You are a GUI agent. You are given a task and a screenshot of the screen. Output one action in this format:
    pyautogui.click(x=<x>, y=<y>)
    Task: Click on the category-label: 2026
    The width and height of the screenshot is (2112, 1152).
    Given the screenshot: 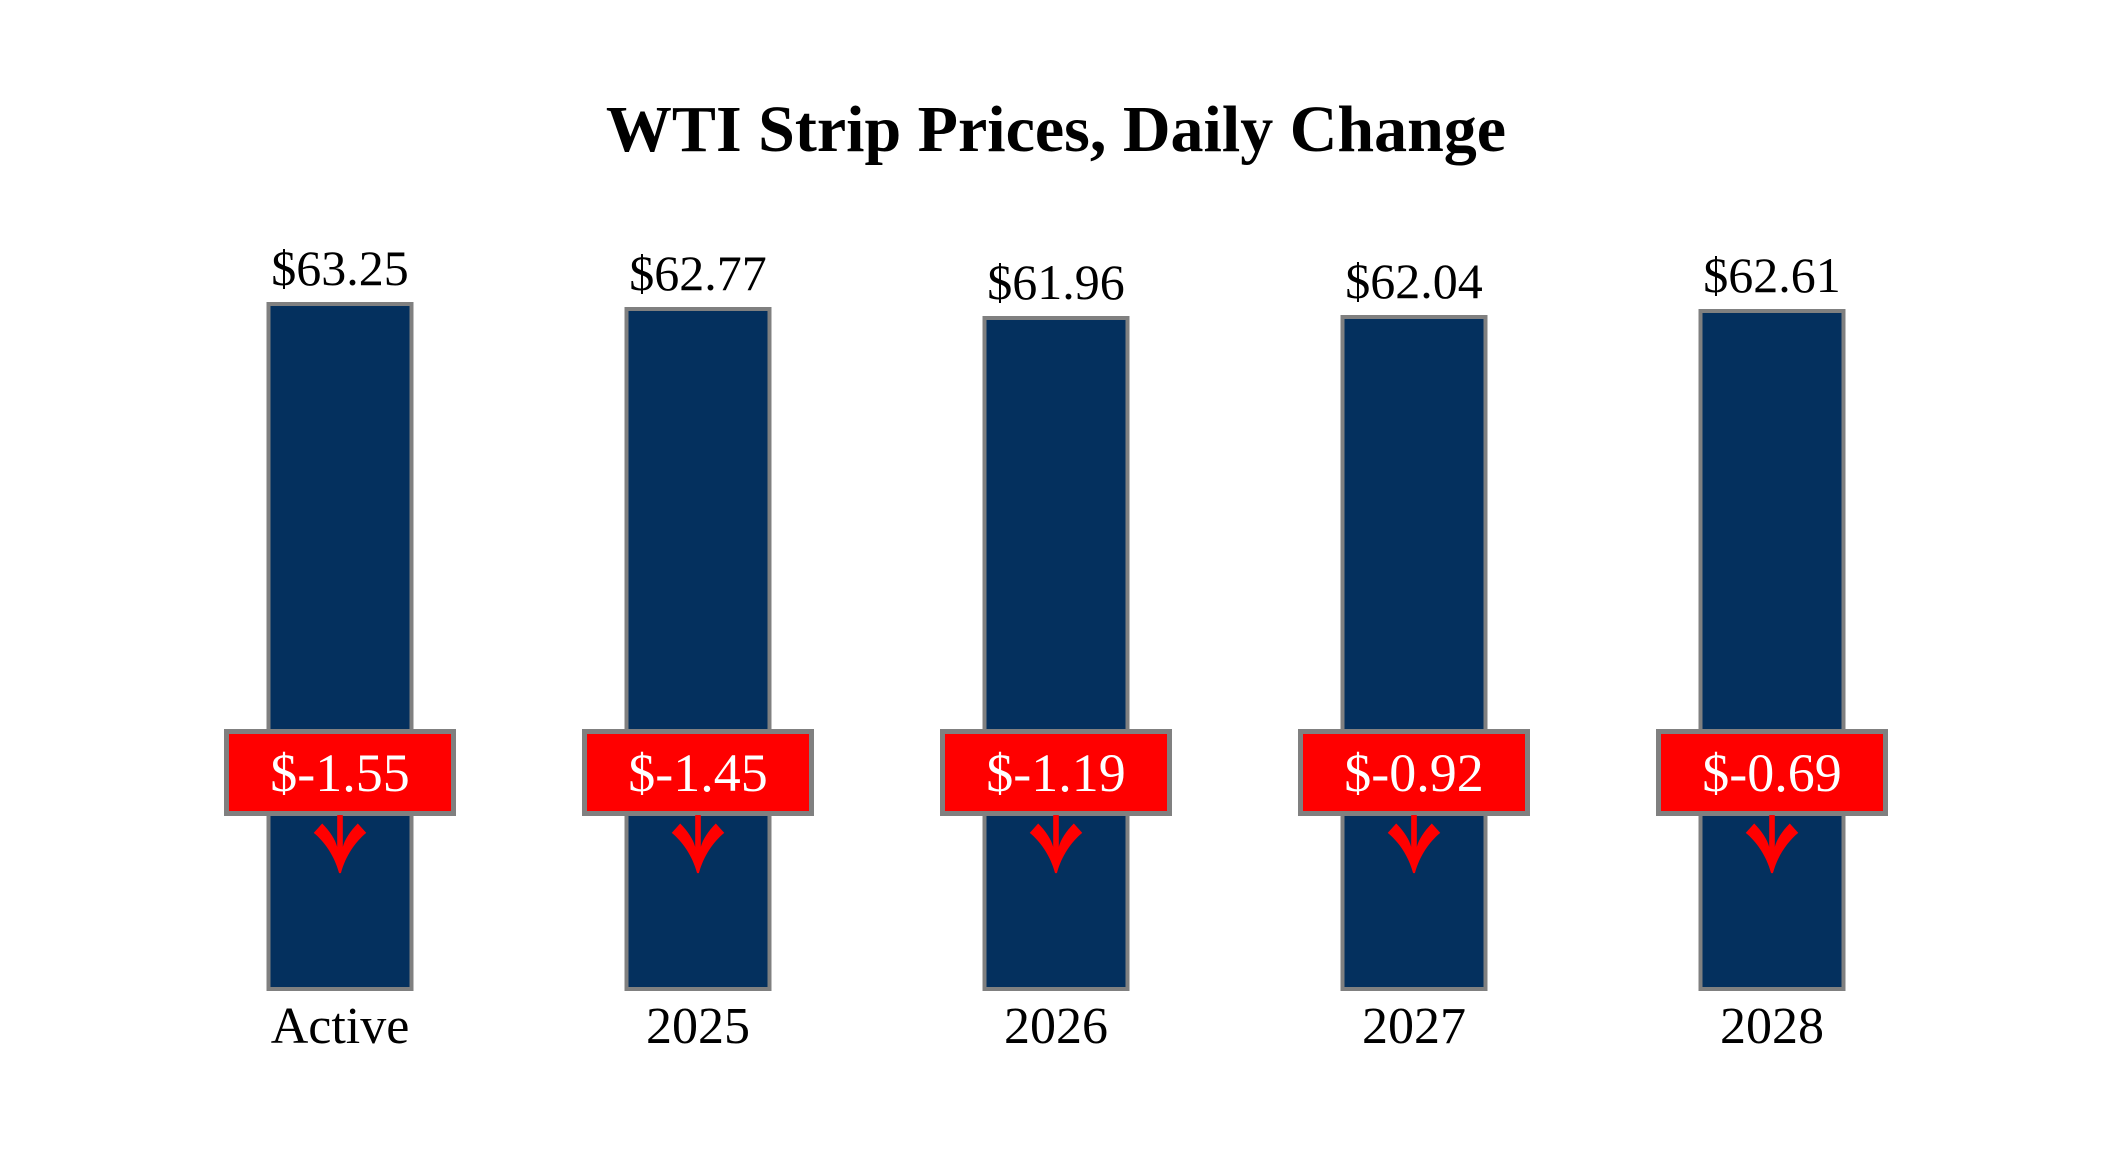 What is the action you would take?
    pyautogui.click(x=1056, y=1026)
    